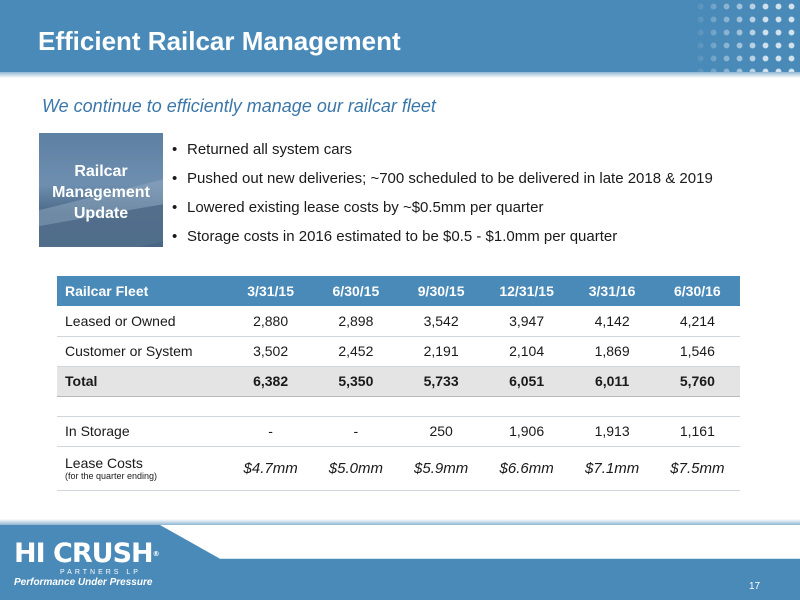 The image size is (800, 600). What do you see at coordinates (612, 321) in the screenshot?
I see `table-cell: 4,142` at bounding box center [612, 321].